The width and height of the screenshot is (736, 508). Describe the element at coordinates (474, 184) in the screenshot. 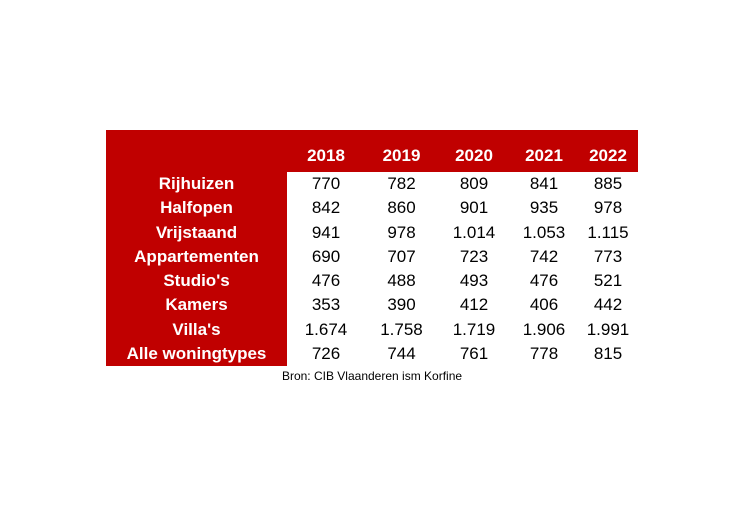

I see `cell: 809` at that location.